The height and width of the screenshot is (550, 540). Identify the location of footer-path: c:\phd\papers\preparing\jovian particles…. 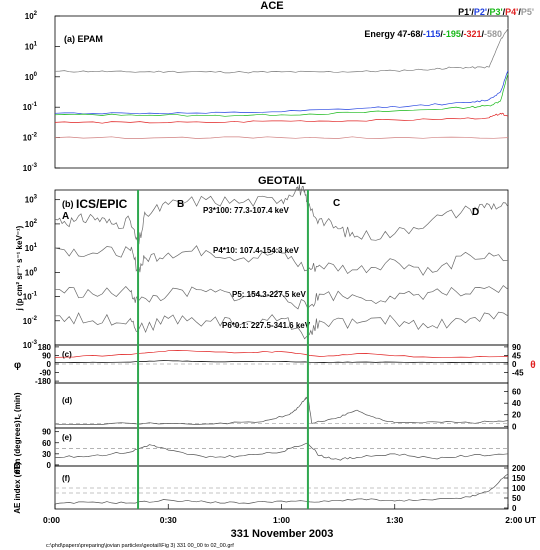
(140, 546).